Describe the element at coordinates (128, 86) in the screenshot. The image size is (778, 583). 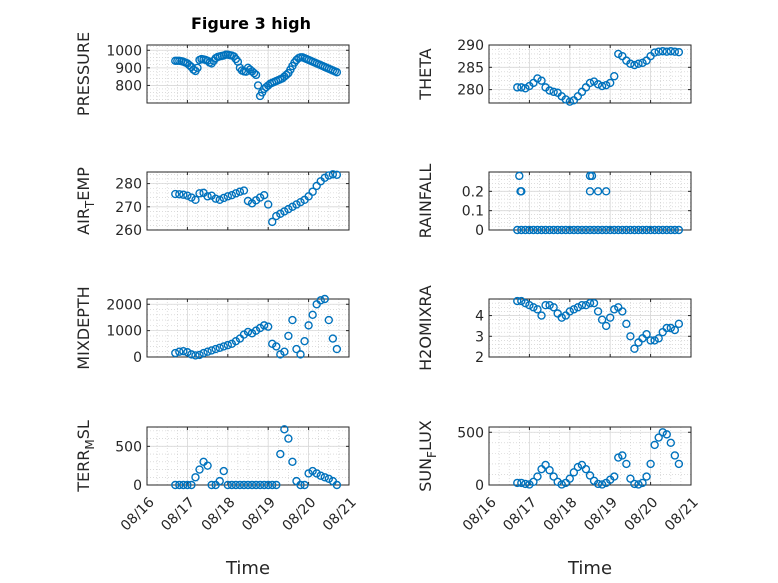
I see `y-tick-label: 800` at that location.